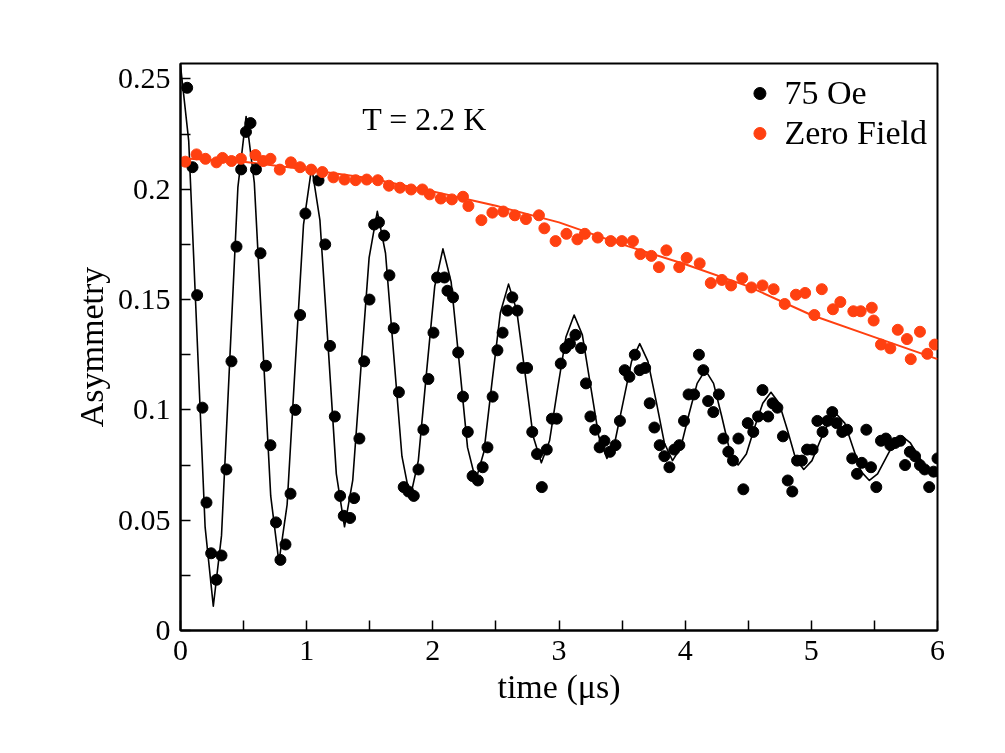 The height and width of the screenshot is (753, 1005). What do you see at coordinates (825, 93) in the screenshot?
I see `legend-label: 75 Oe` at bounding box center [825, 93].